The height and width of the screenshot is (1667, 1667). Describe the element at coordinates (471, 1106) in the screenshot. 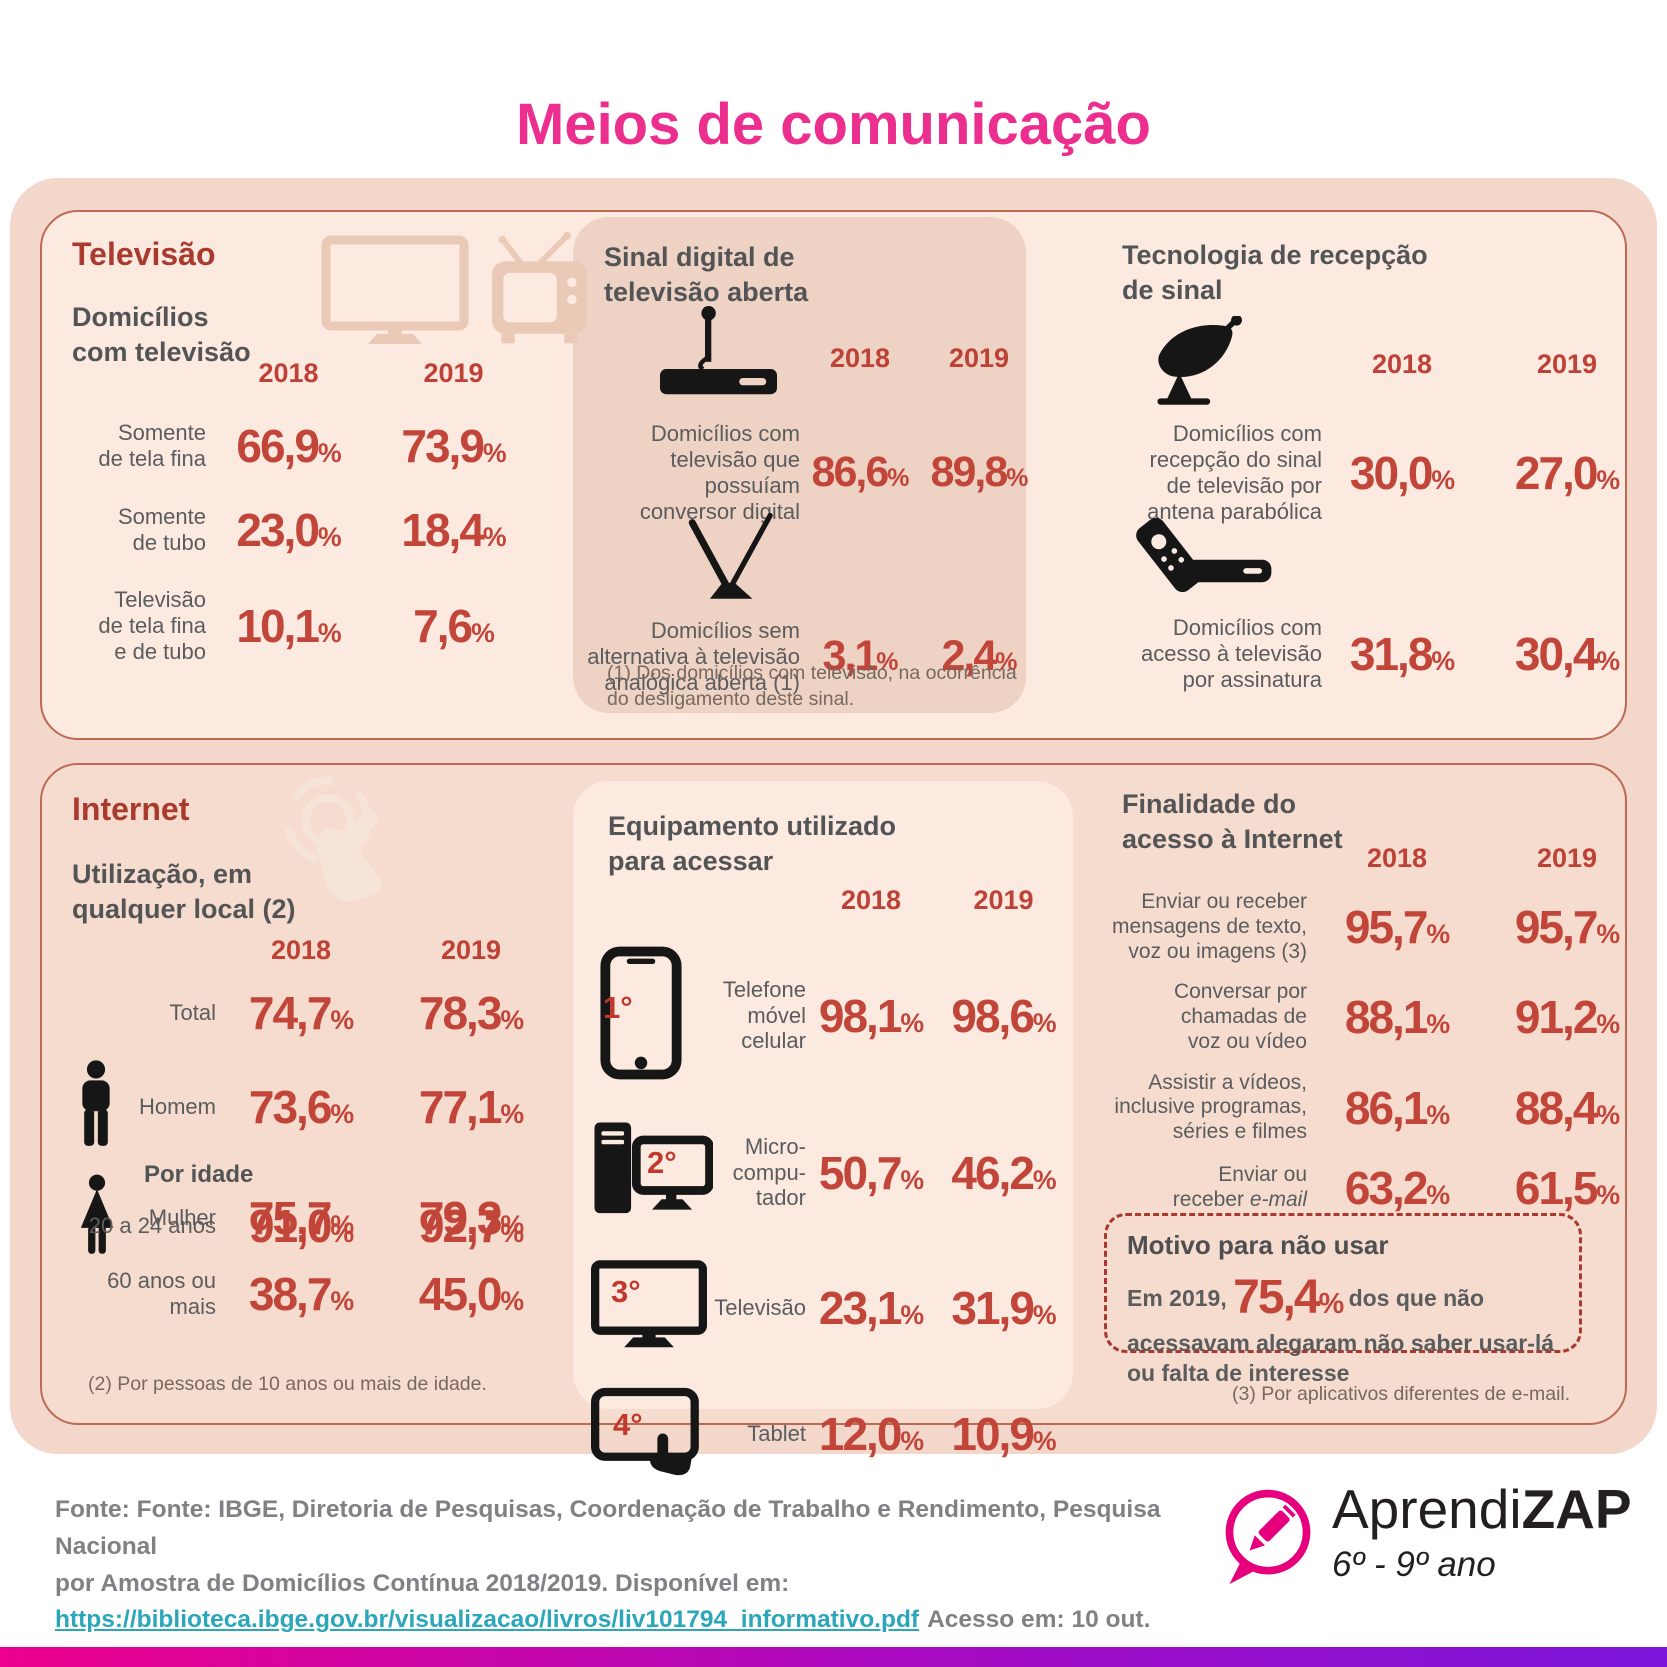

I see `stat-value: 77,1%` at that location.